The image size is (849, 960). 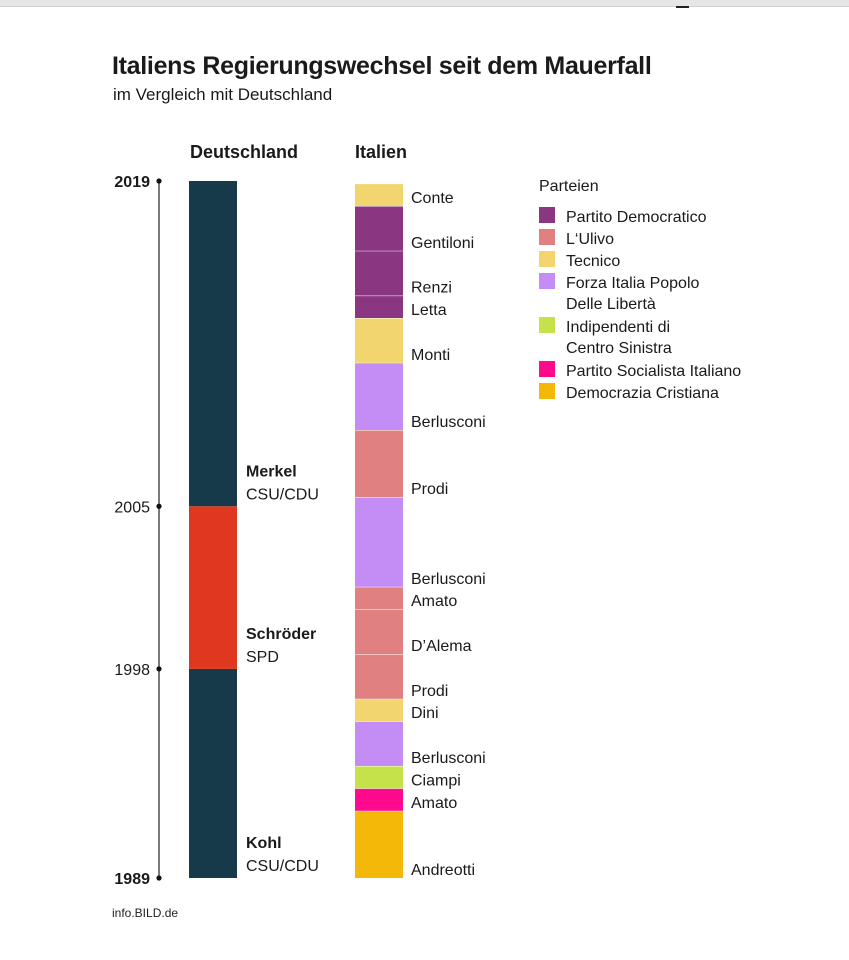 I want to click on germany-bar-kohl, so click(x=213, y=773).